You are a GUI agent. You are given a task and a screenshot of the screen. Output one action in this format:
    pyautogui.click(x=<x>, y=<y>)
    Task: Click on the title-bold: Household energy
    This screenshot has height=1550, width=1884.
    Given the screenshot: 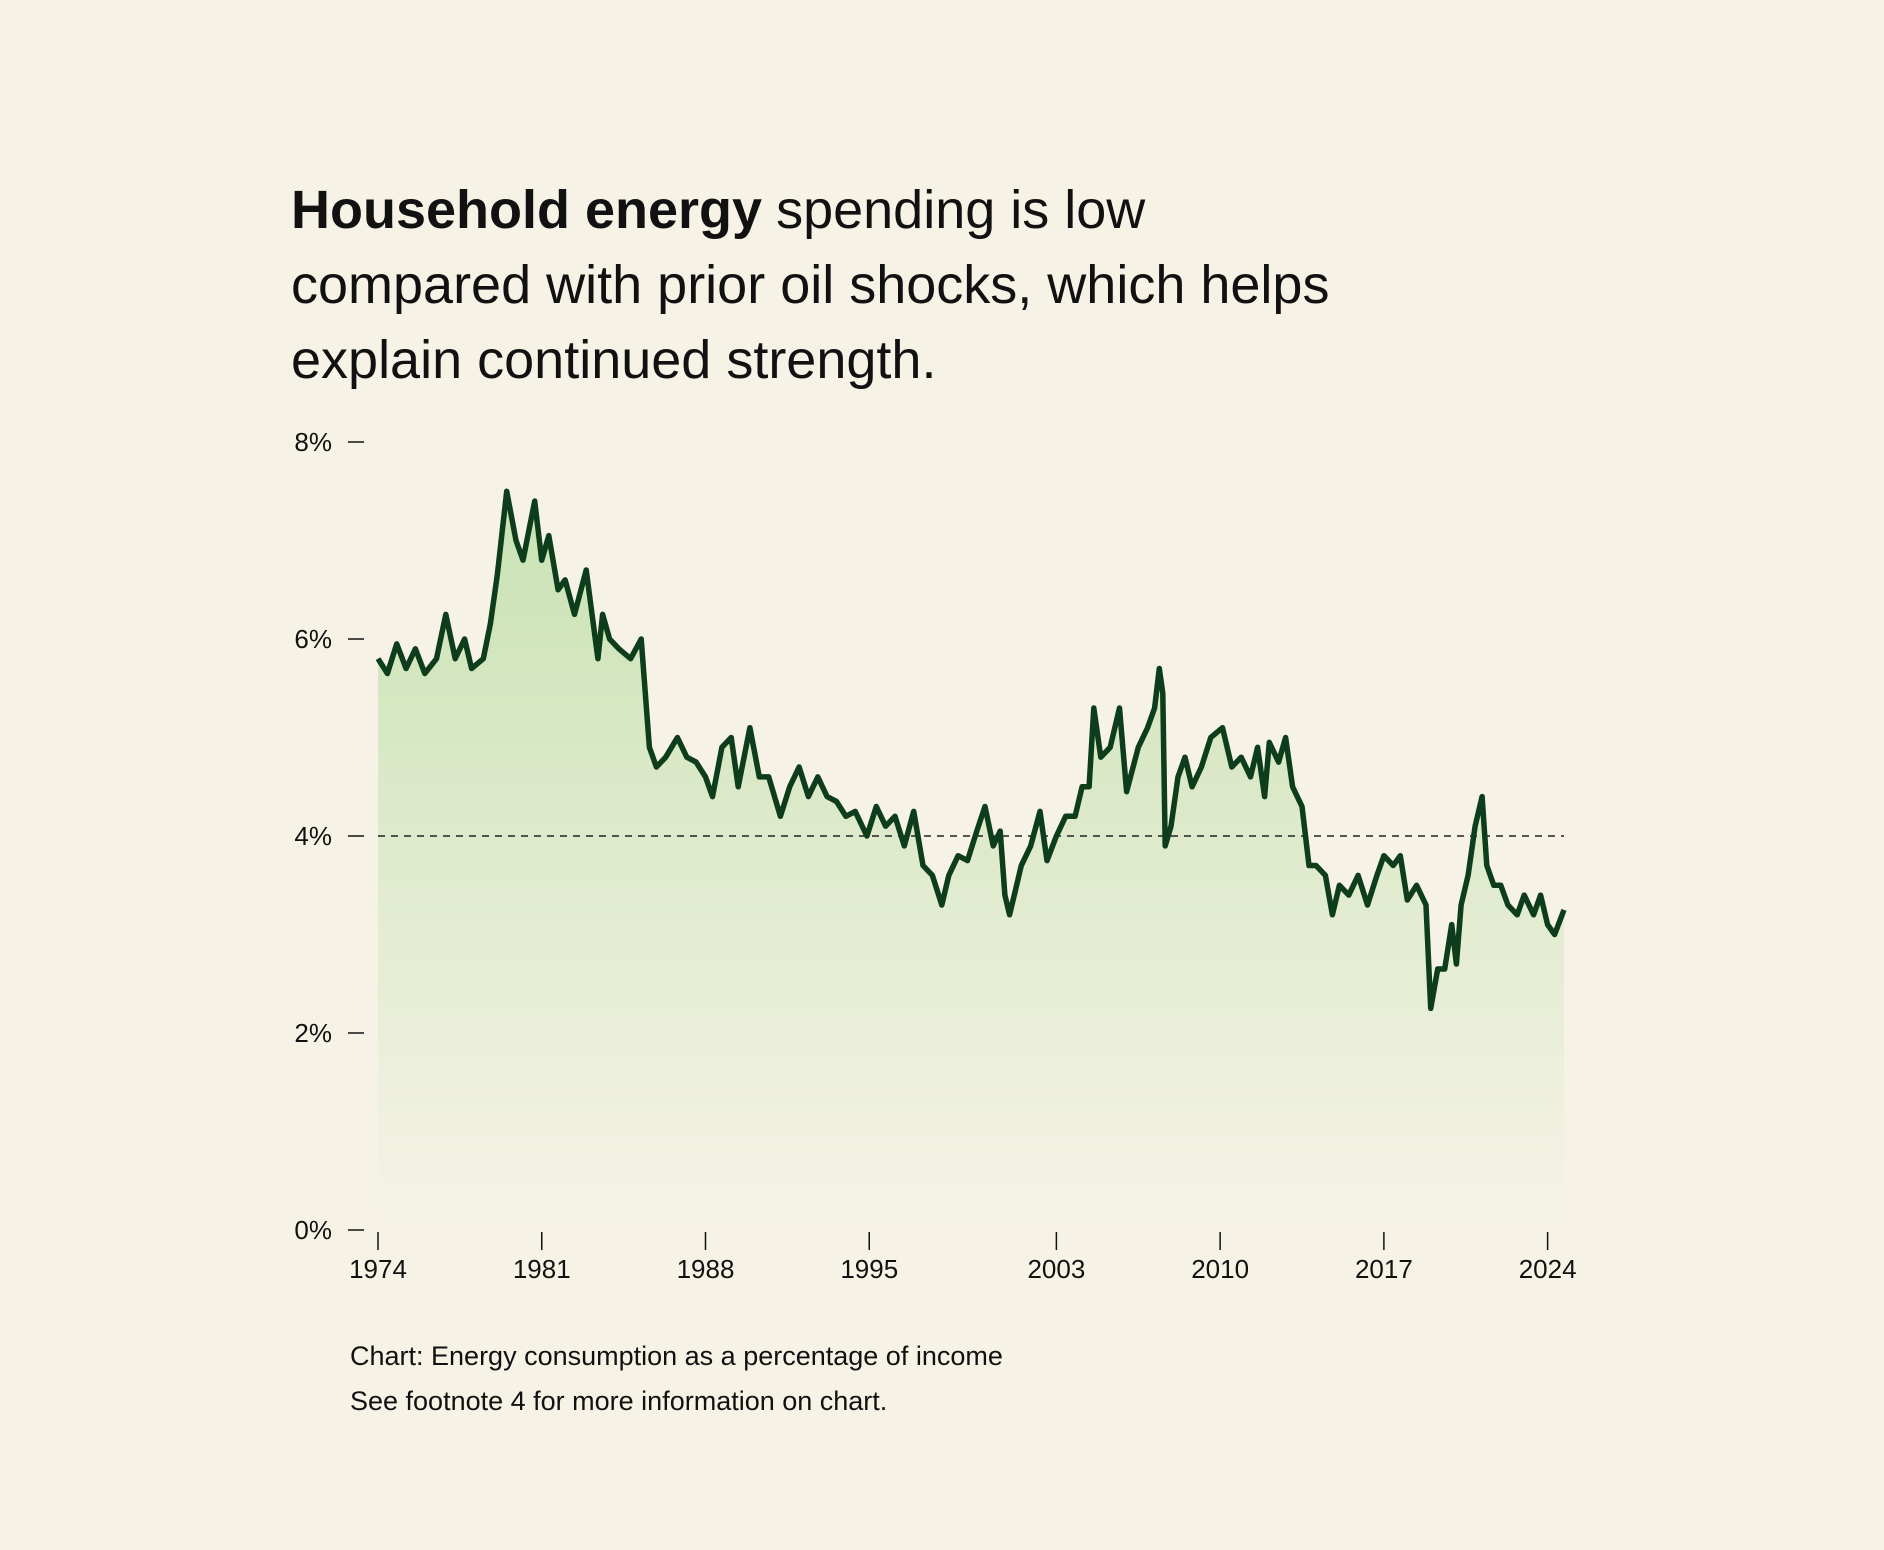 What is the action you would take?
    pyautogui.click(x=526, y=210)
    